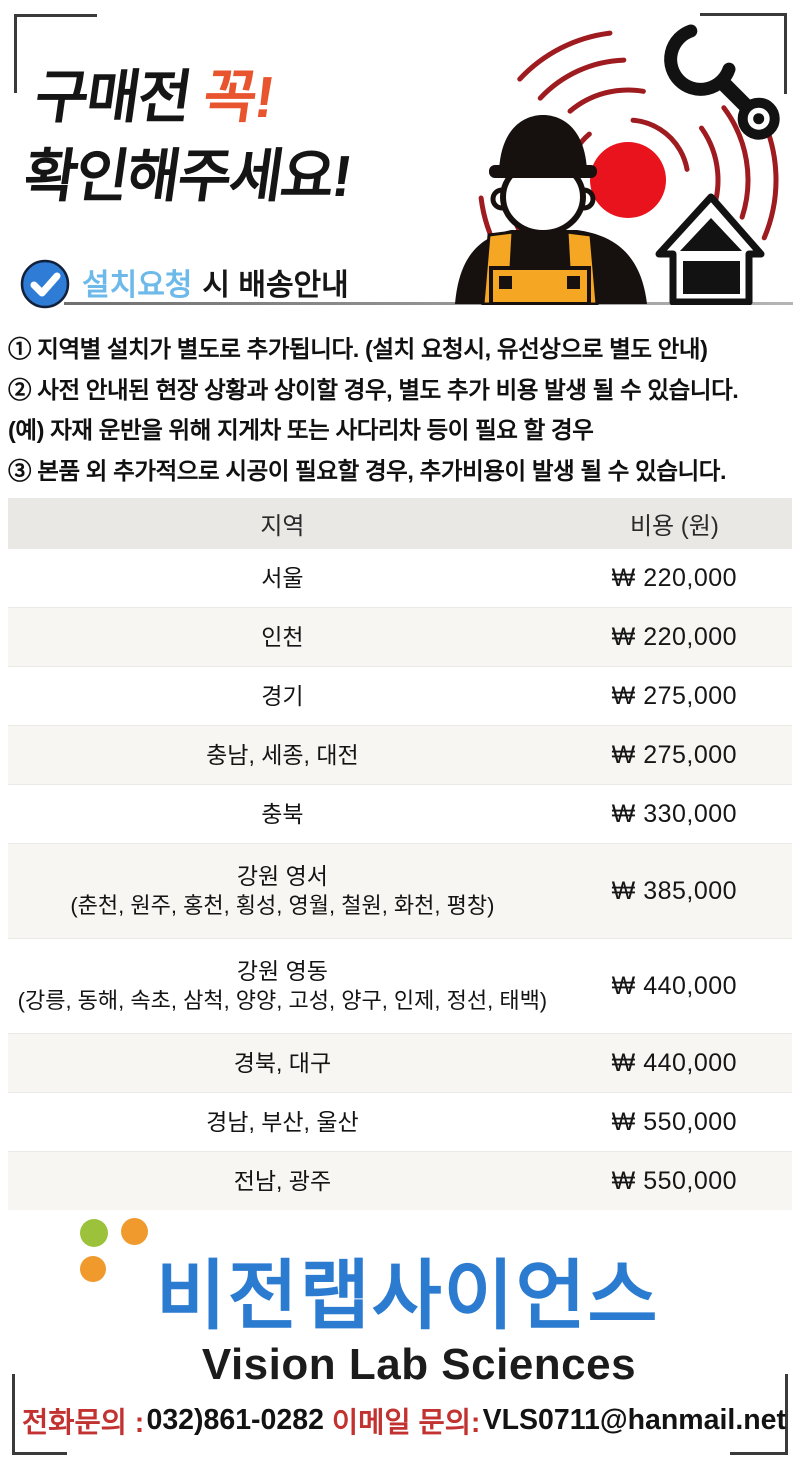 This screenshot has width=800, height=1463. Describe the element at coordinates (238, 97) in the screenshot. I see `title-accent-text: 꼭!` at that location.